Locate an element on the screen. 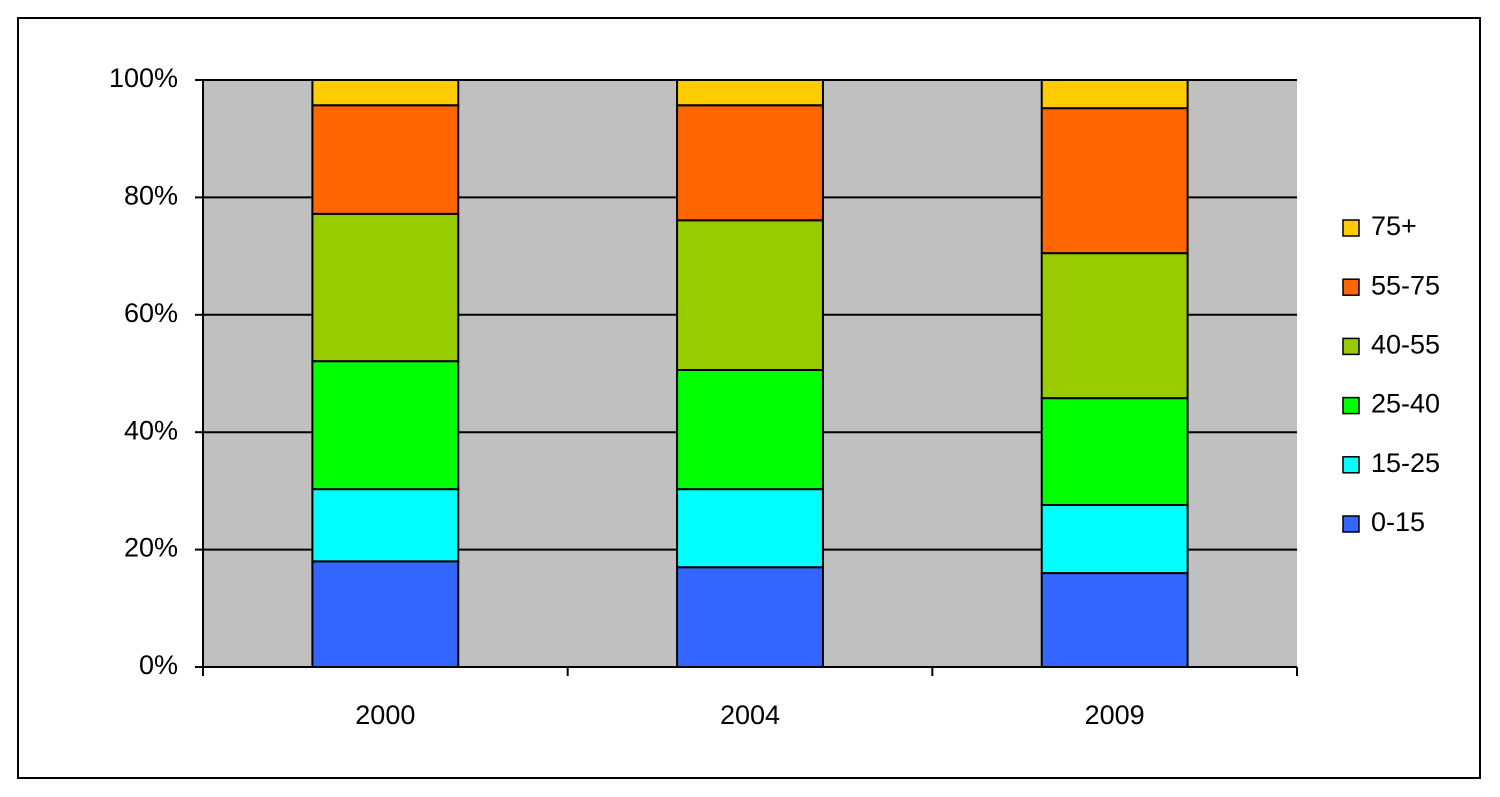 The height and width of the screenshot is (797, 1500). legend-label: 40-55 is located at coordinates (1405, 345).